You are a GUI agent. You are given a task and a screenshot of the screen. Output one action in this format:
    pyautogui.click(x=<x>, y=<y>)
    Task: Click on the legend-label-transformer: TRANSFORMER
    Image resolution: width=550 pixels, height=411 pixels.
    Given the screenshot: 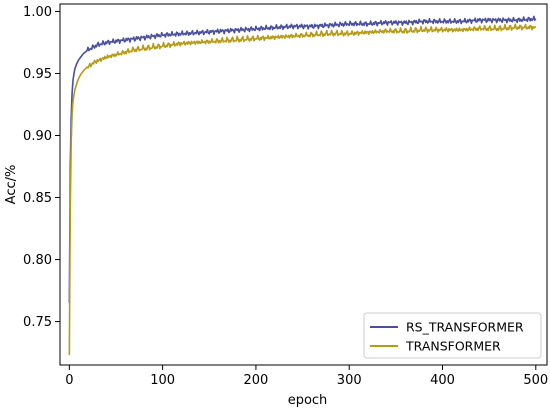 What is the action you would take?
    pyautogui.click(x=453, y=346)
    